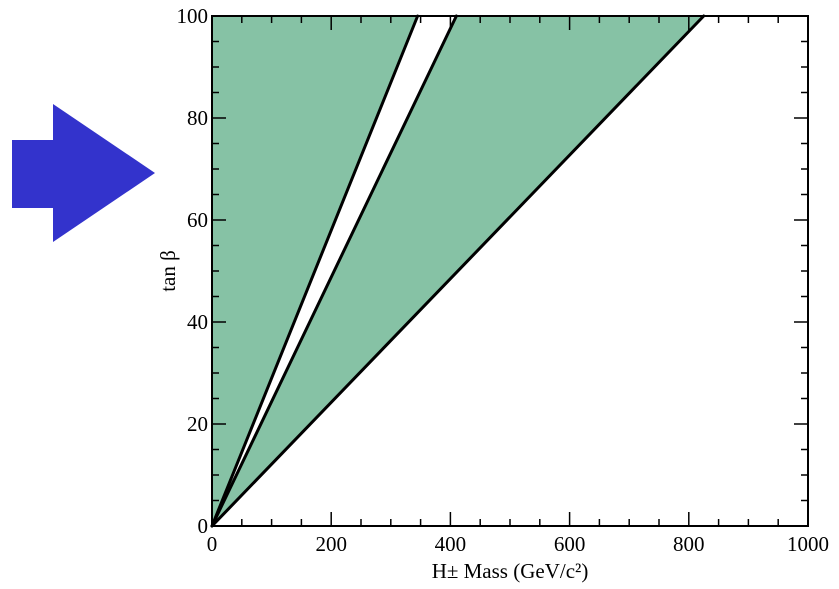 The width and height of the screenshot is (839, 589). Describe the element at coordinates (193, 271) in the screenshot. I see `y-tick-labels: 0 20 40 60 80 100` at that location.